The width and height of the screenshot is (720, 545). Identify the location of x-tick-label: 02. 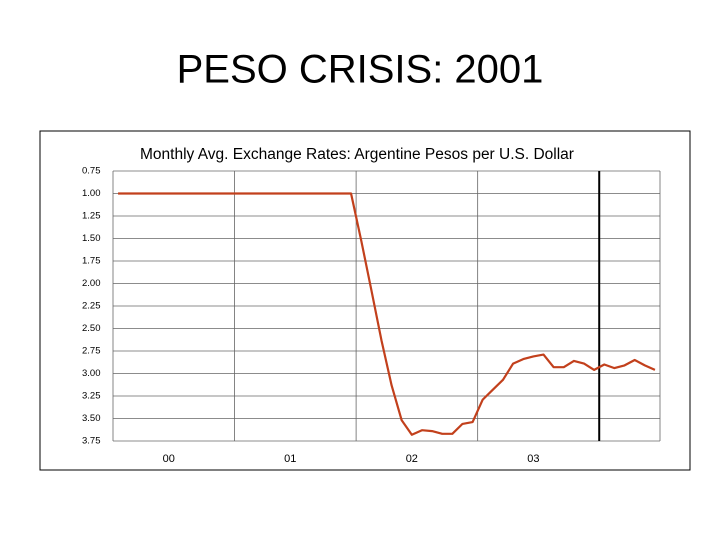
(412, 459).